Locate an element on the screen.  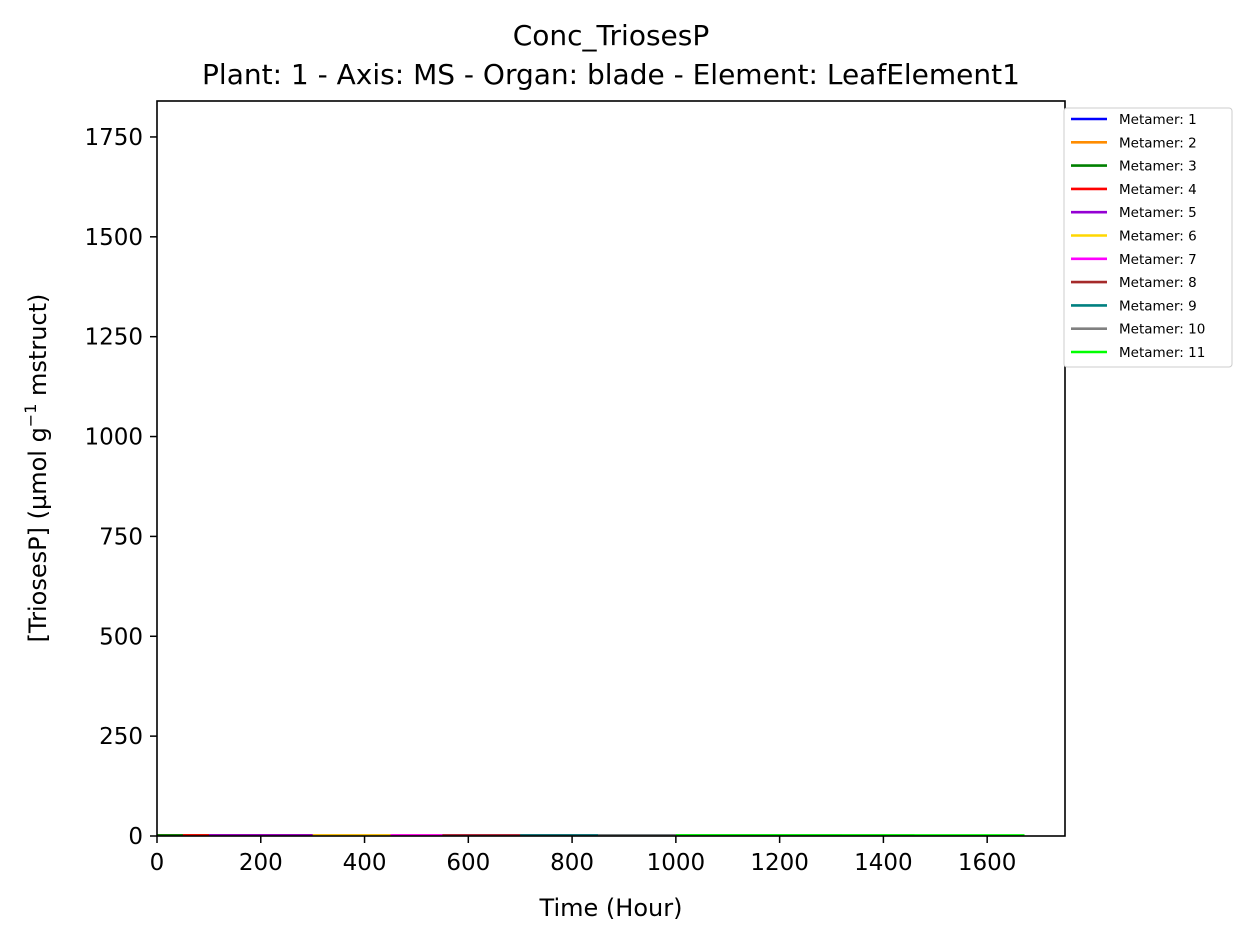
legend-label-metamer-4: Metamer: 4 is located at coordinates (1158, 190).